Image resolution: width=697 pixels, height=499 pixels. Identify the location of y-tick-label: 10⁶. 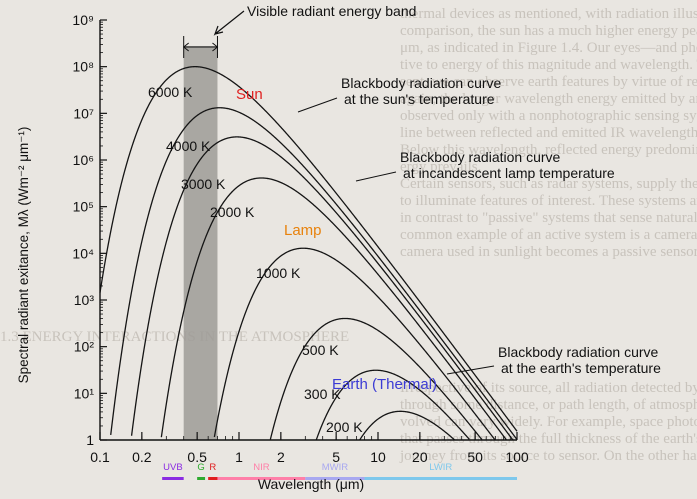
(83, 160).